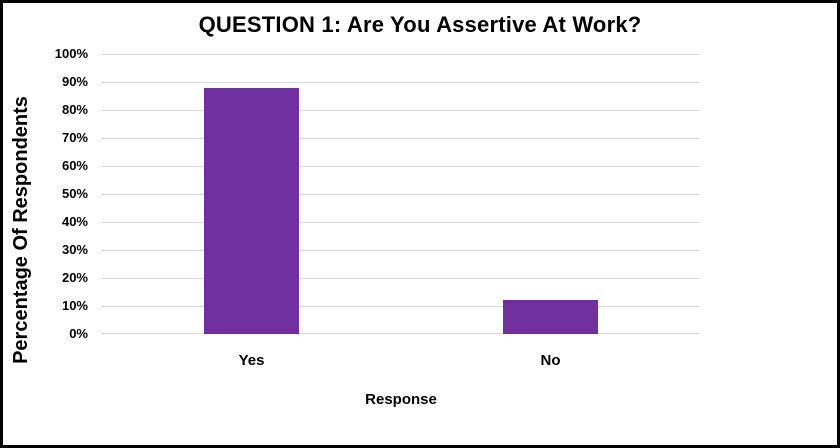 This screenshot has width=840, height=448. I want to click on y-tick-label: 0%, so click(78, 333).